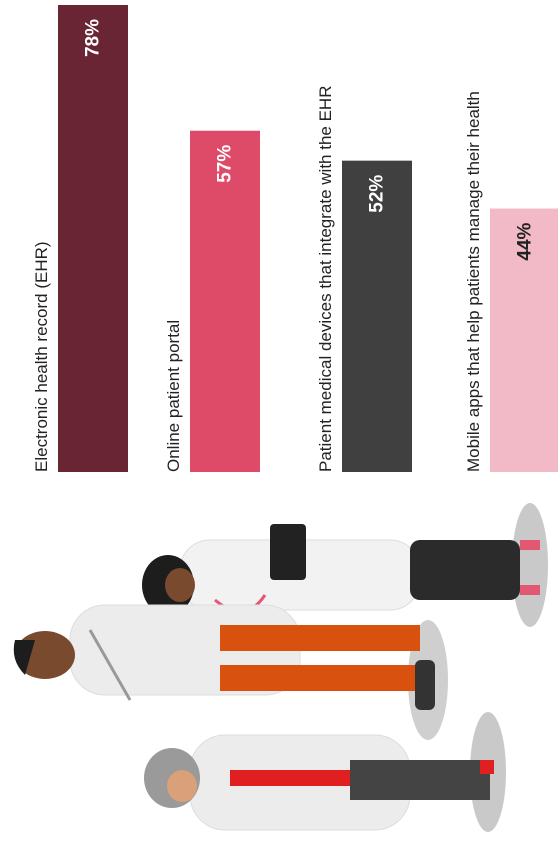 The width and height of the screenshot is (558, 846). Describe the element at coordinates (525, 241) in the screenshot. I see `value-label: 44%` at that location.